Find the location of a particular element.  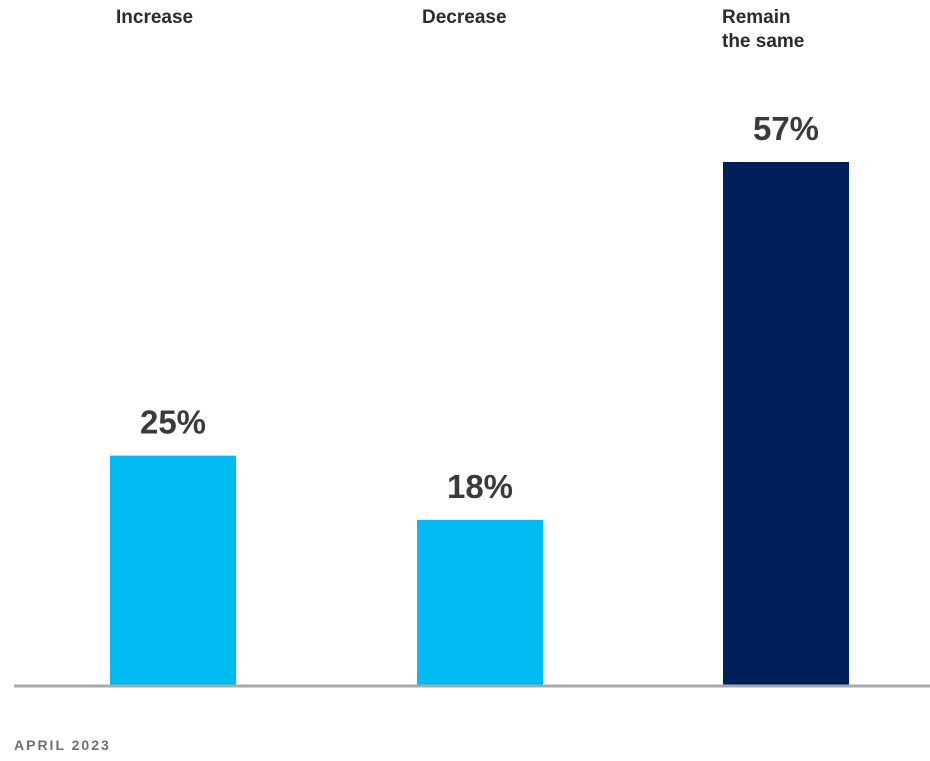

category-label-0: Increase is located at coordinates (154, 17).